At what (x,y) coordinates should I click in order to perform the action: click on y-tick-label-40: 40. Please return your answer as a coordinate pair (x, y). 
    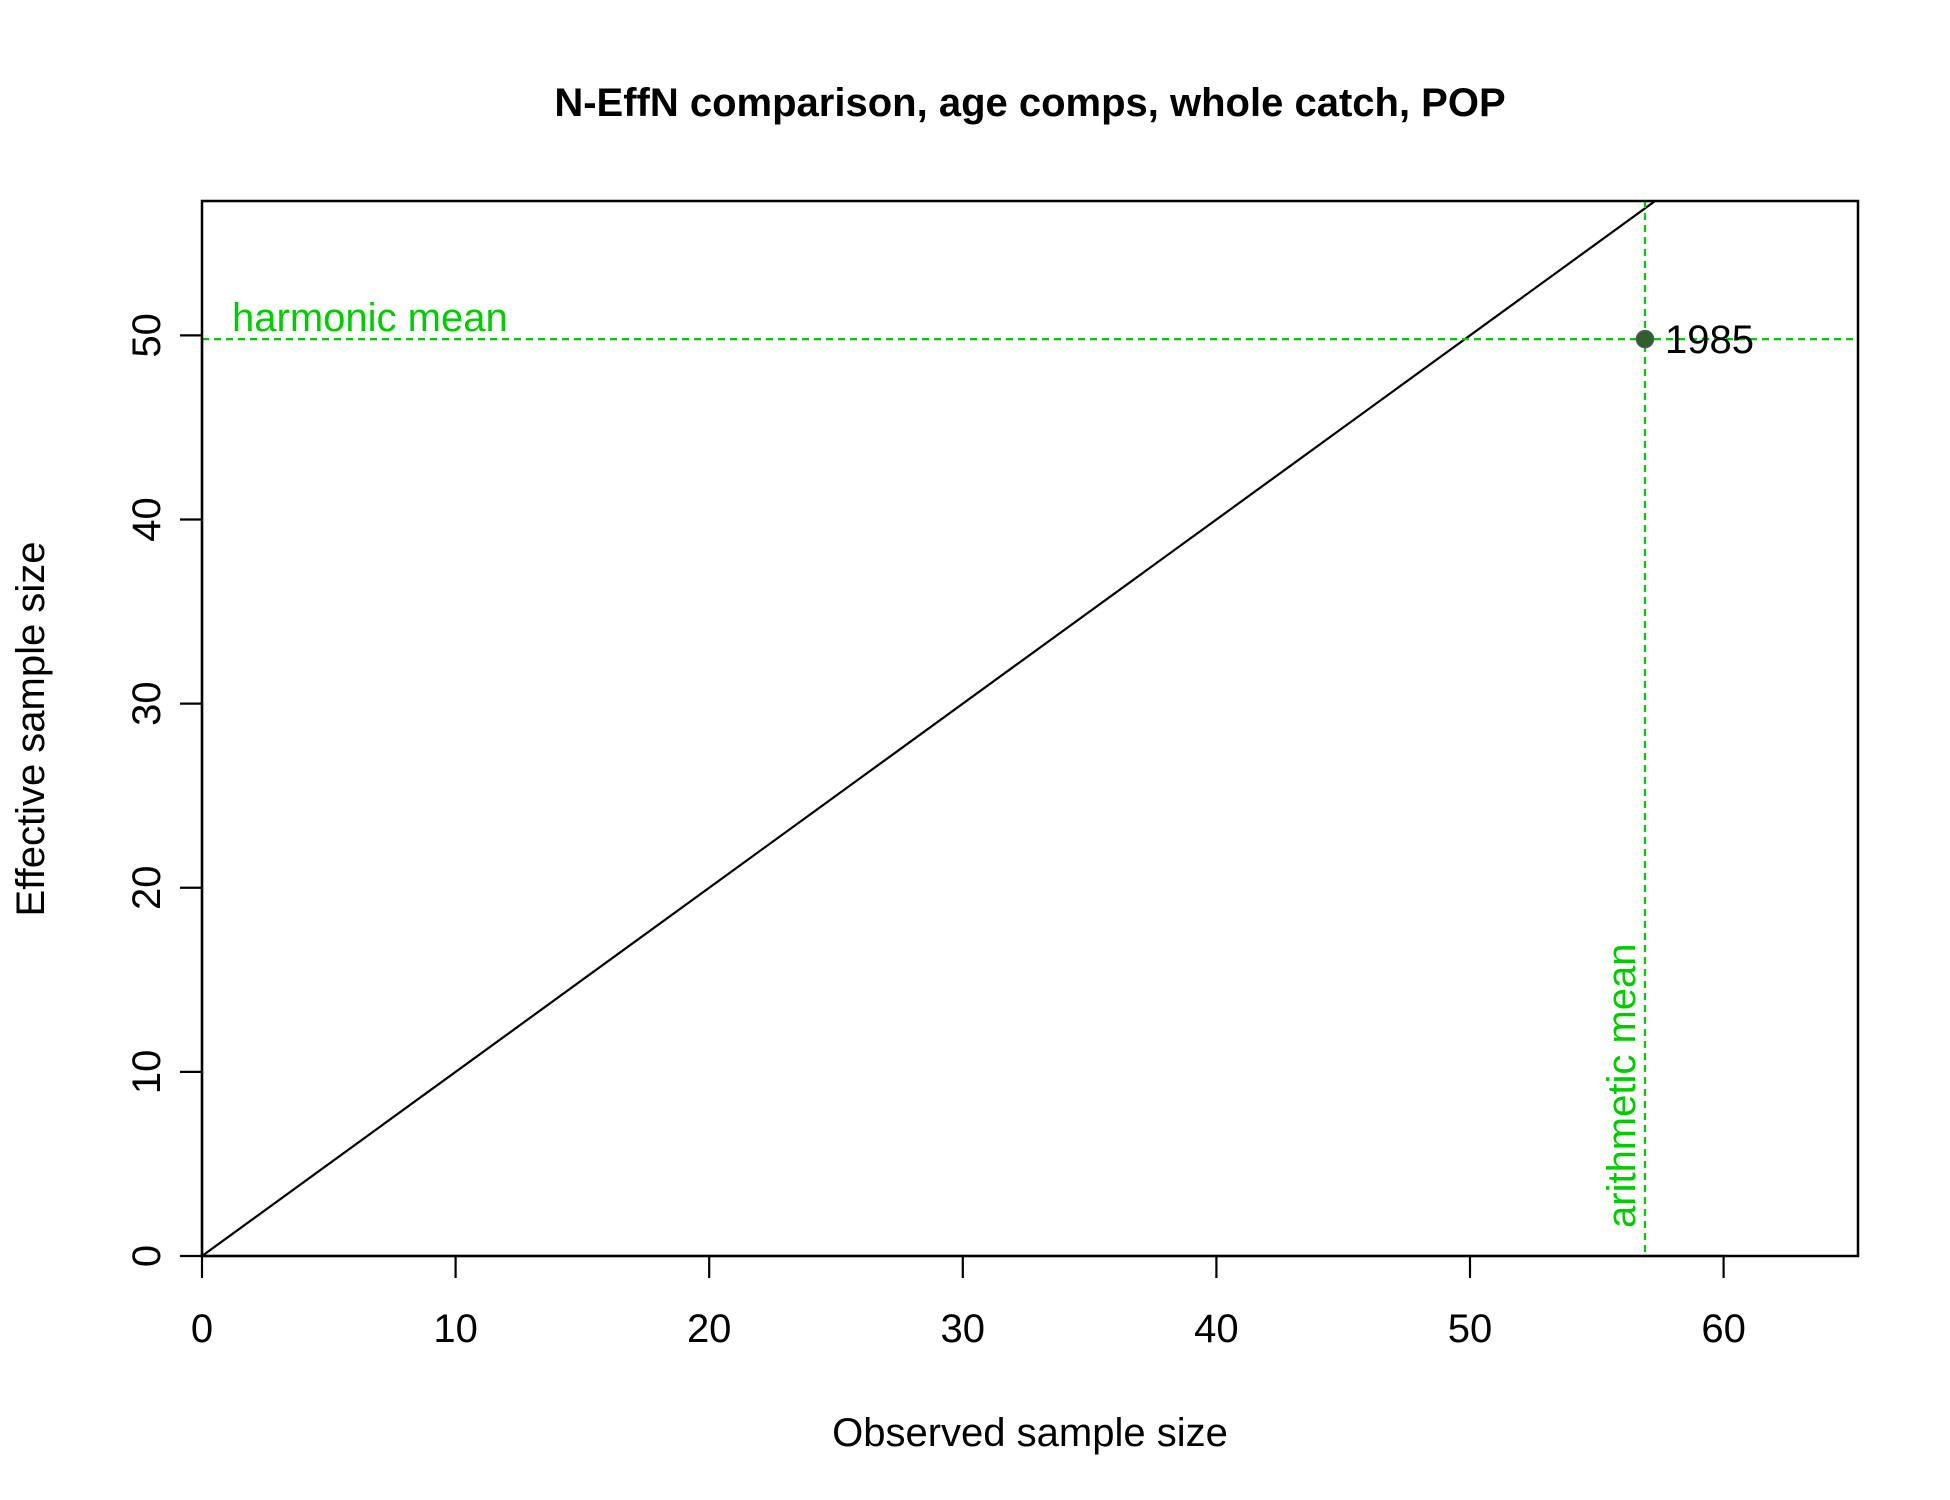
    Looking at the image, I should click on (147, 519).